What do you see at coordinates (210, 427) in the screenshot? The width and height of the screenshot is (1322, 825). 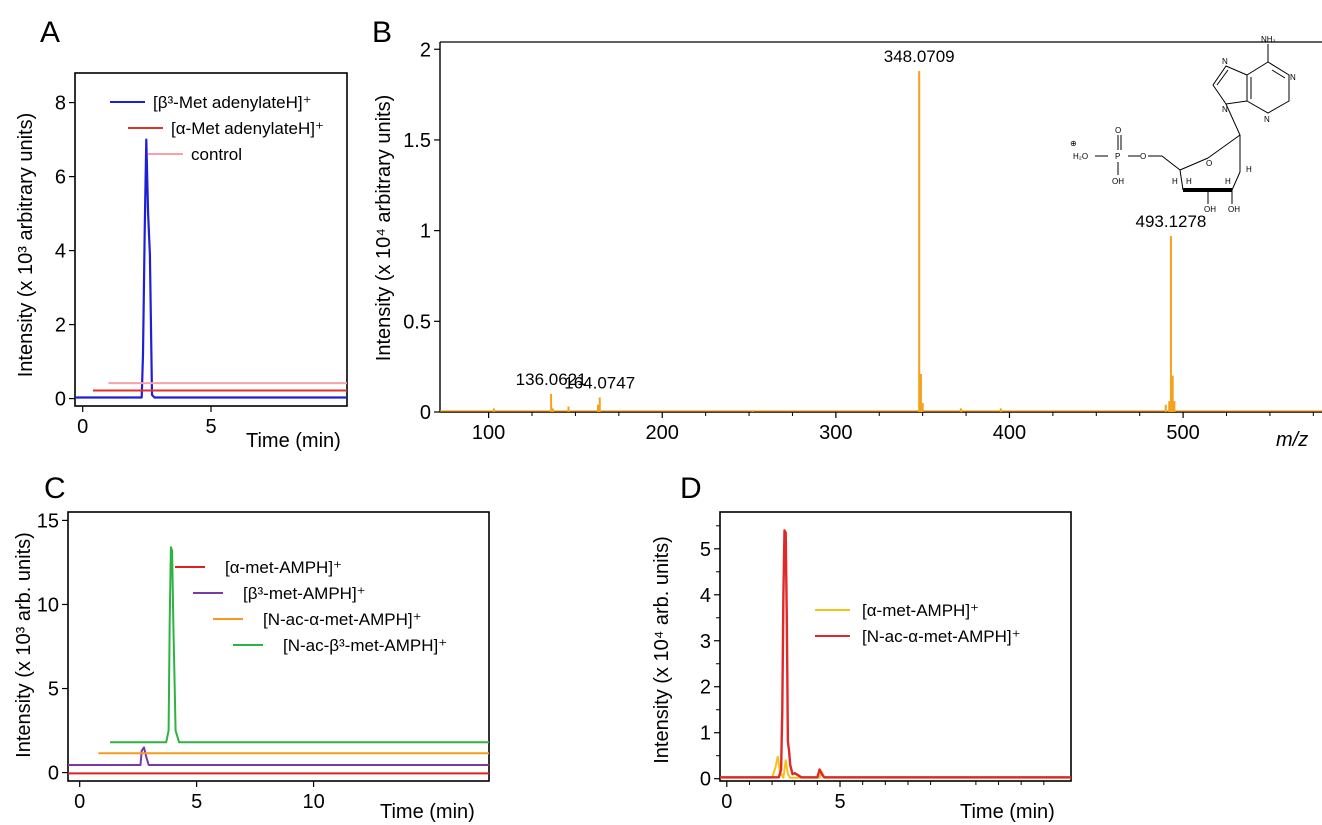 I see `chart-a-xtick-label: 5` at bounding box center [210, 427].